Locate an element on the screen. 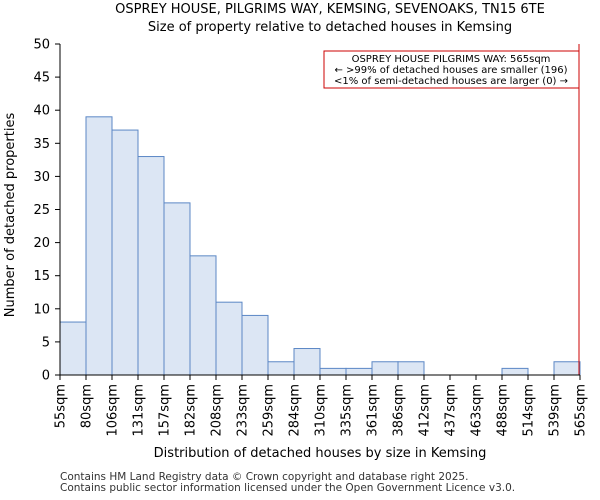  bar-106sqm is located at coordinates (125, 252).